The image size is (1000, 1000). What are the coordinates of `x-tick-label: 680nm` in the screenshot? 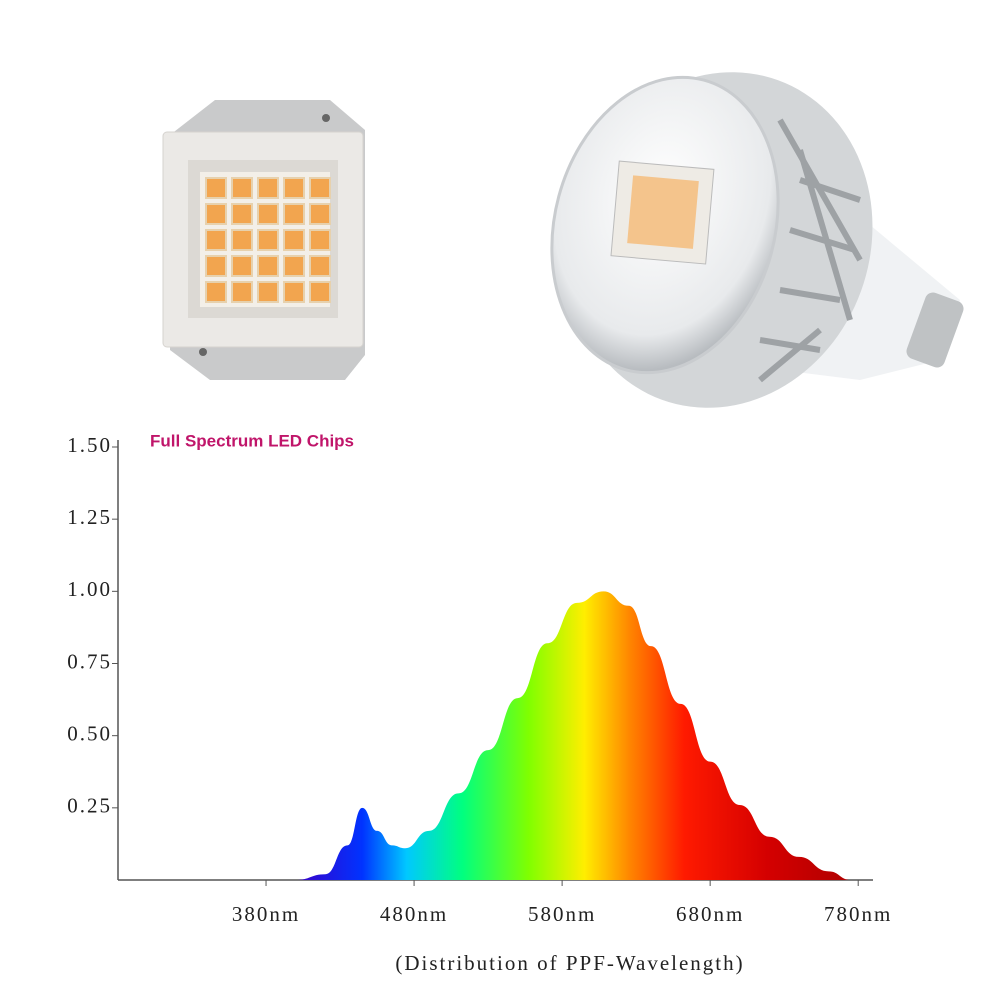 It's located at (710, 914).